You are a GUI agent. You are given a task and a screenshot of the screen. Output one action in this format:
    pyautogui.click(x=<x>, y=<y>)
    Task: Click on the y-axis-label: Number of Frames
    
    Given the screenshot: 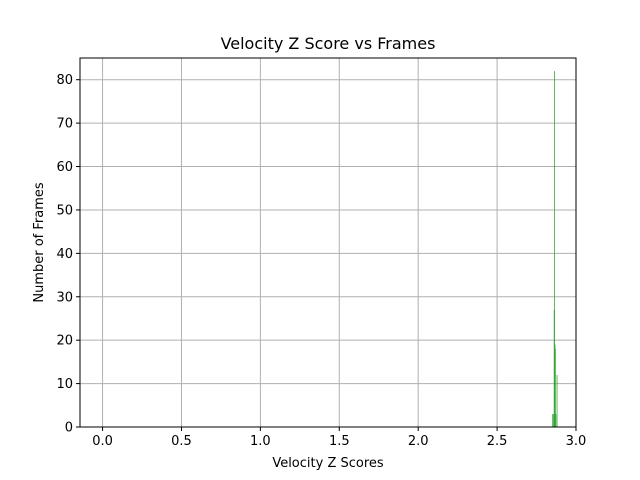 What is the action you would take?
    pyautogui.click(x=39, y=242)
    